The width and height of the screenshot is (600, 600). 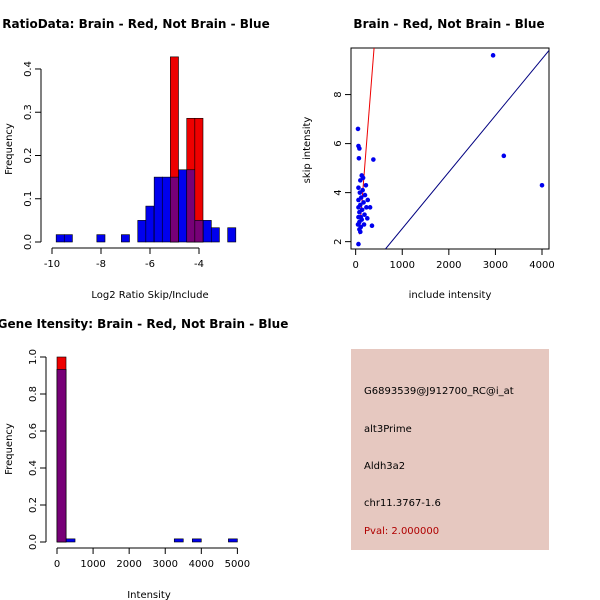 I want to click on y-tick-label-2-2: 6, so click(x=338, y=143).